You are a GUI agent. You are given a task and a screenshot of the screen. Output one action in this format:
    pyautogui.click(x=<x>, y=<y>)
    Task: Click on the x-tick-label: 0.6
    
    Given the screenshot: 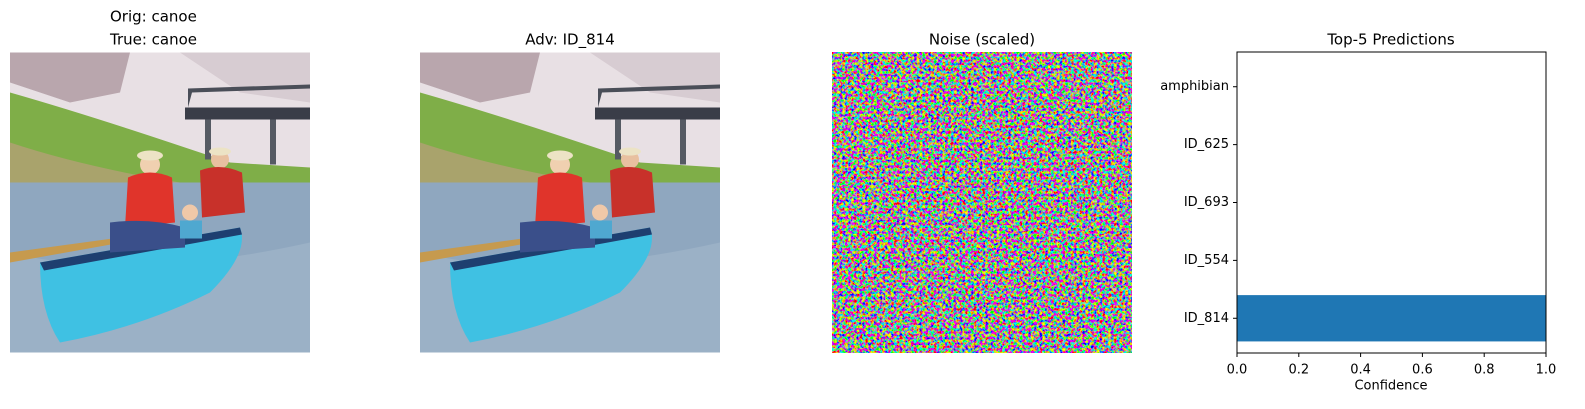 What is the action you would take?
    pyautogui.click(x=1422, y=370)
    